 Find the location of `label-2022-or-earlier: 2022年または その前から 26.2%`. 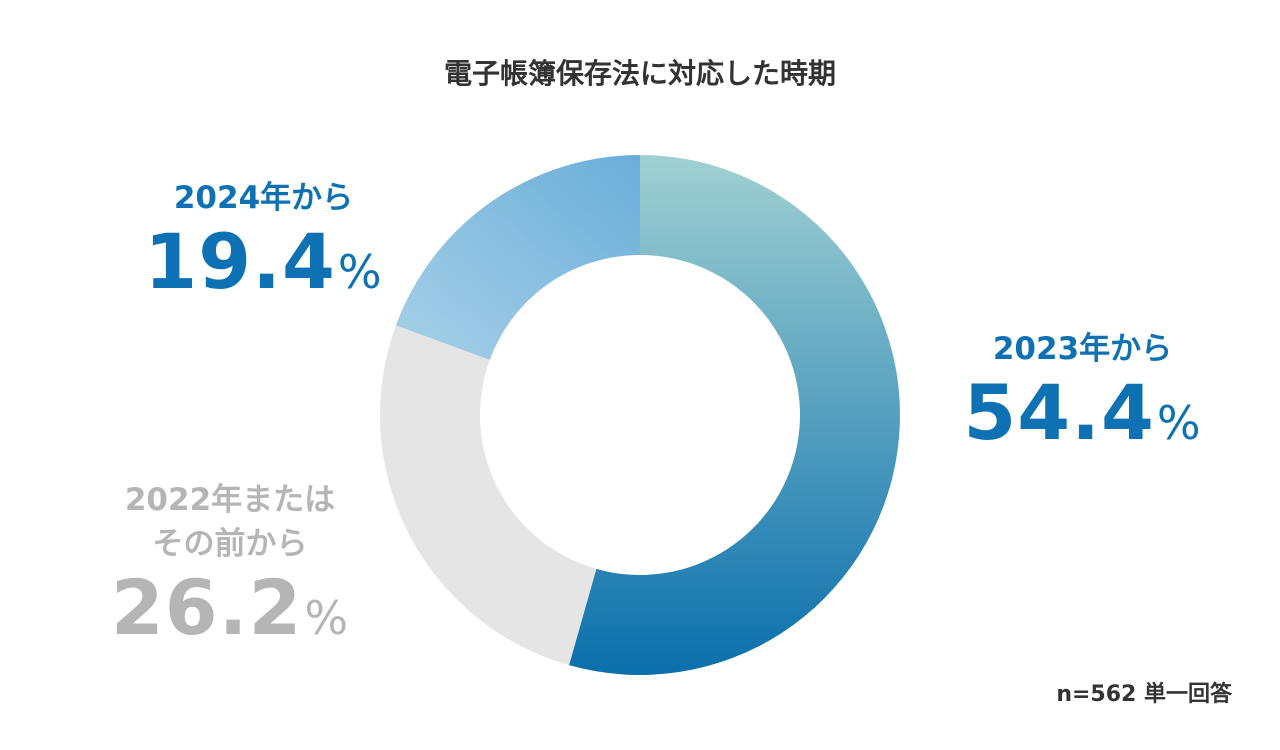

label-2022-or-earlier: 2022年または その前から 26.2% is located at coordinates (230, 569).